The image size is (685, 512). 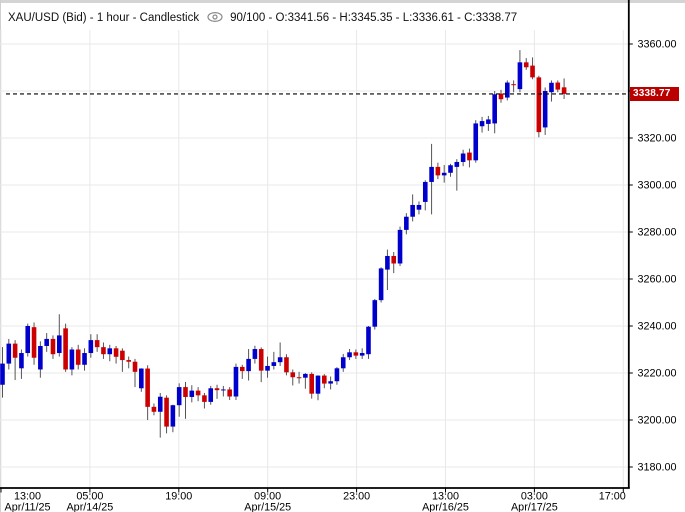 What do you see at coordinates (89, 497) in the screenshot?
I see `x-tick-time: 05:00` at bounding box center [89, 497].